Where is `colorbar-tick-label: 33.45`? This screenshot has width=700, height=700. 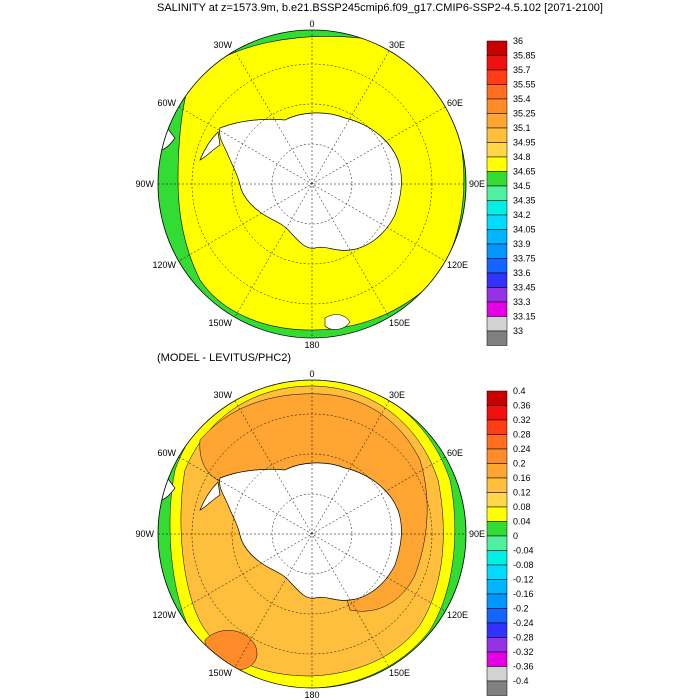 colorbar-tick-label: 33.45 is located at coordinates (524, 288).